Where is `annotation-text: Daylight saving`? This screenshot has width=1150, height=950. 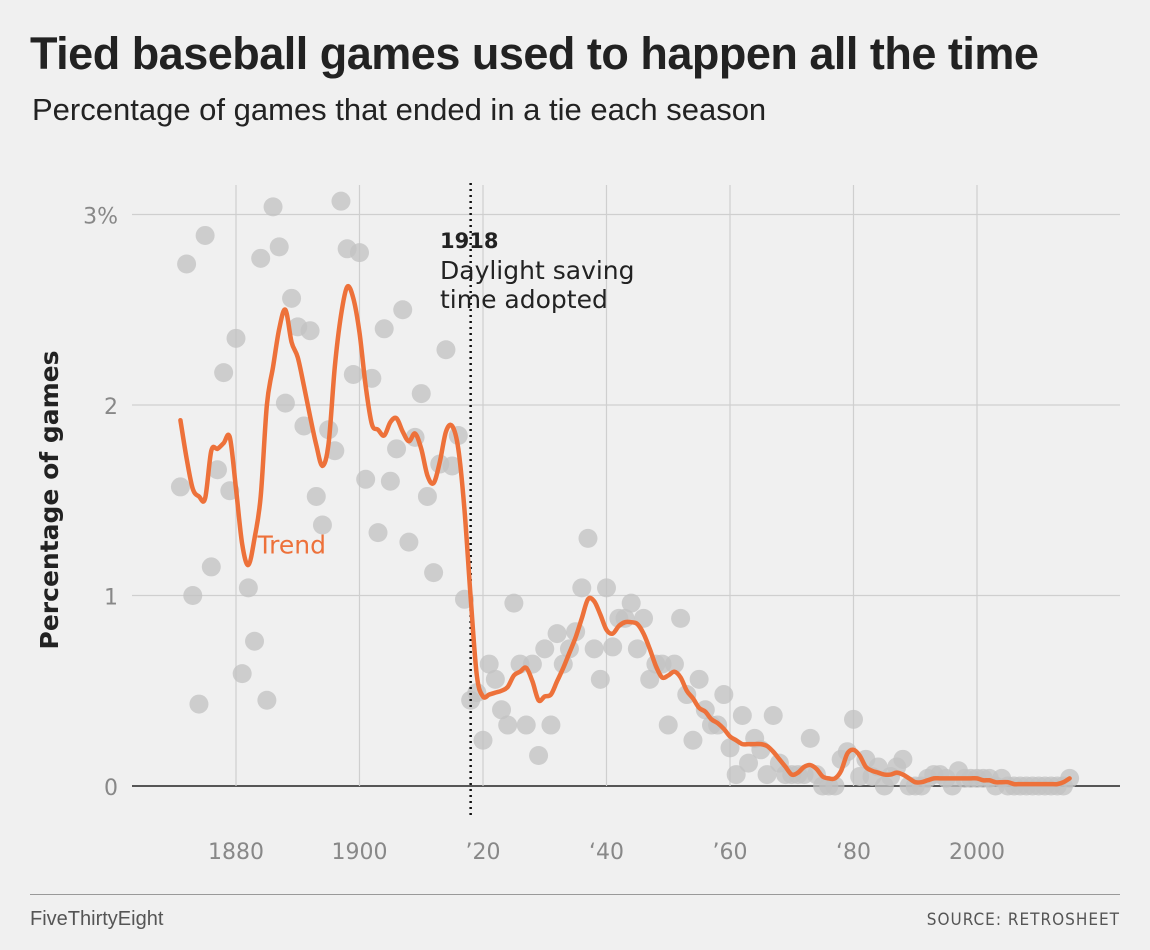 annotation-text: Daylight saving is located at coordinates (537, 270).